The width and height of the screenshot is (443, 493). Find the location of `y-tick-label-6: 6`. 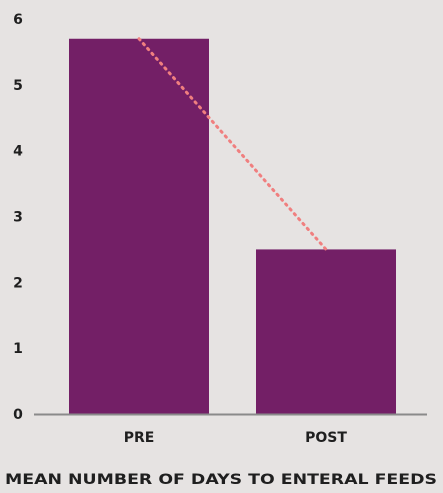

y-tick-label-6: 6 is located at coordinates (18, 20).